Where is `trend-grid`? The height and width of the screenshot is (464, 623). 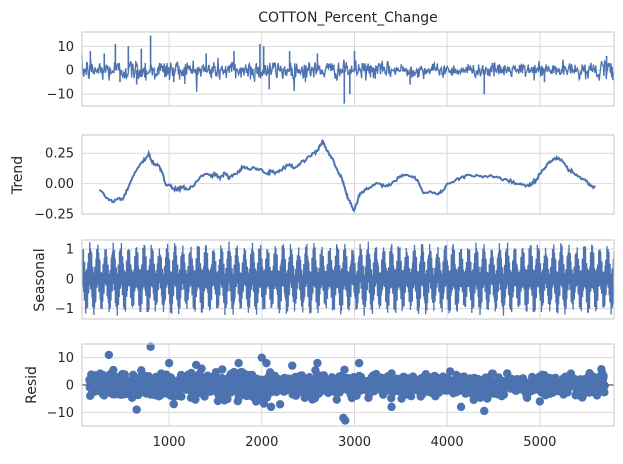
trend-grid is located at coordinates (348, 175).